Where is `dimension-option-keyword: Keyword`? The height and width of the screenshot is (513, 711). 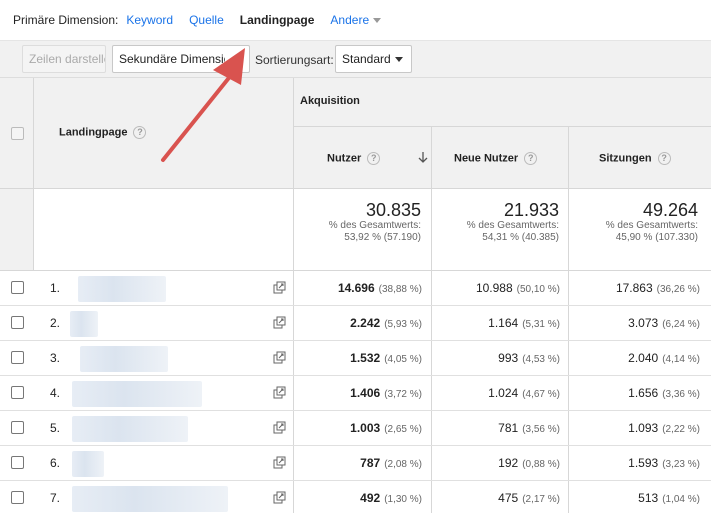 dimension-option-keyword: Keyword is located at coordinates (150, 20).